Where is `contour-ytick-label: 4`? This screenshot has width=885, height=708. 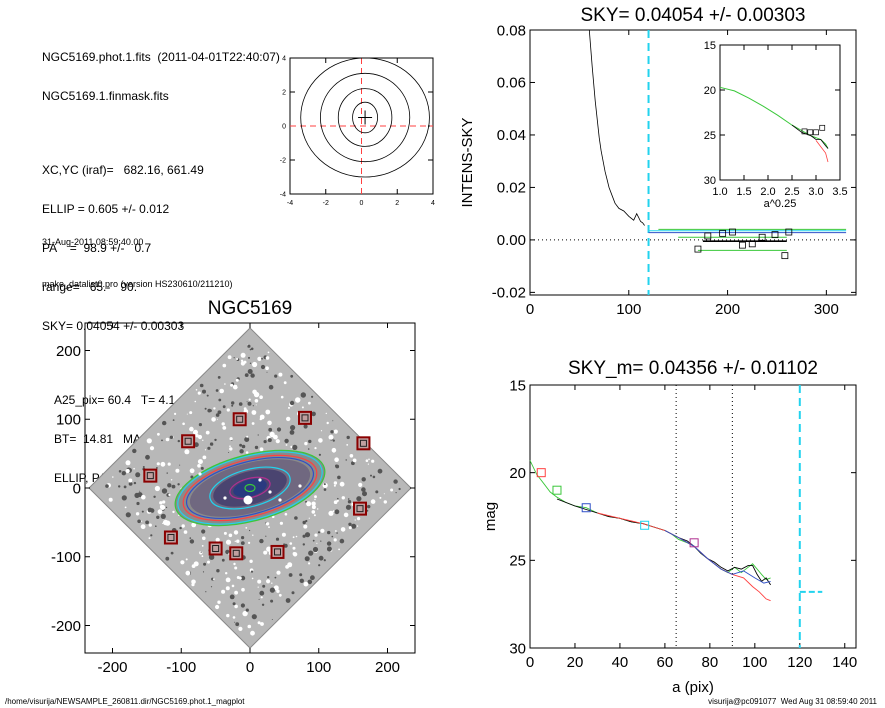 contour-ytick-label: 4 is located at coordinates (284, 58).